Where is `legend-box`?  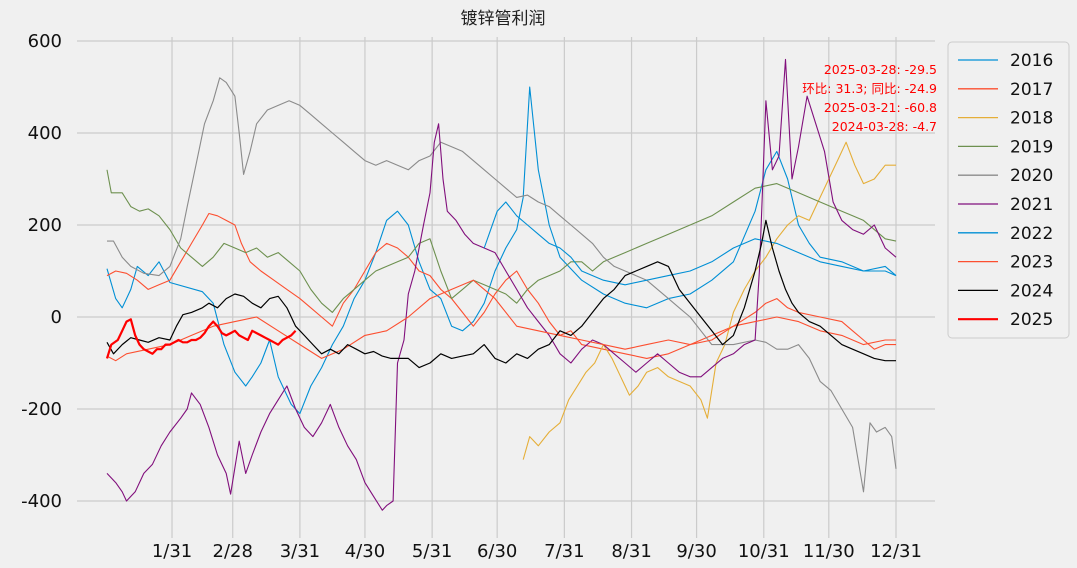 legend-box is located at coordinates (1008, 190).